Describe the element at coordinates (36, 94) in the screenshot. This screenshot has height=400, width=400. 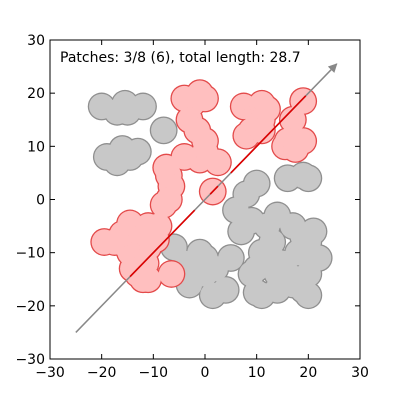
I see `y-tick-label: 20` at that location.